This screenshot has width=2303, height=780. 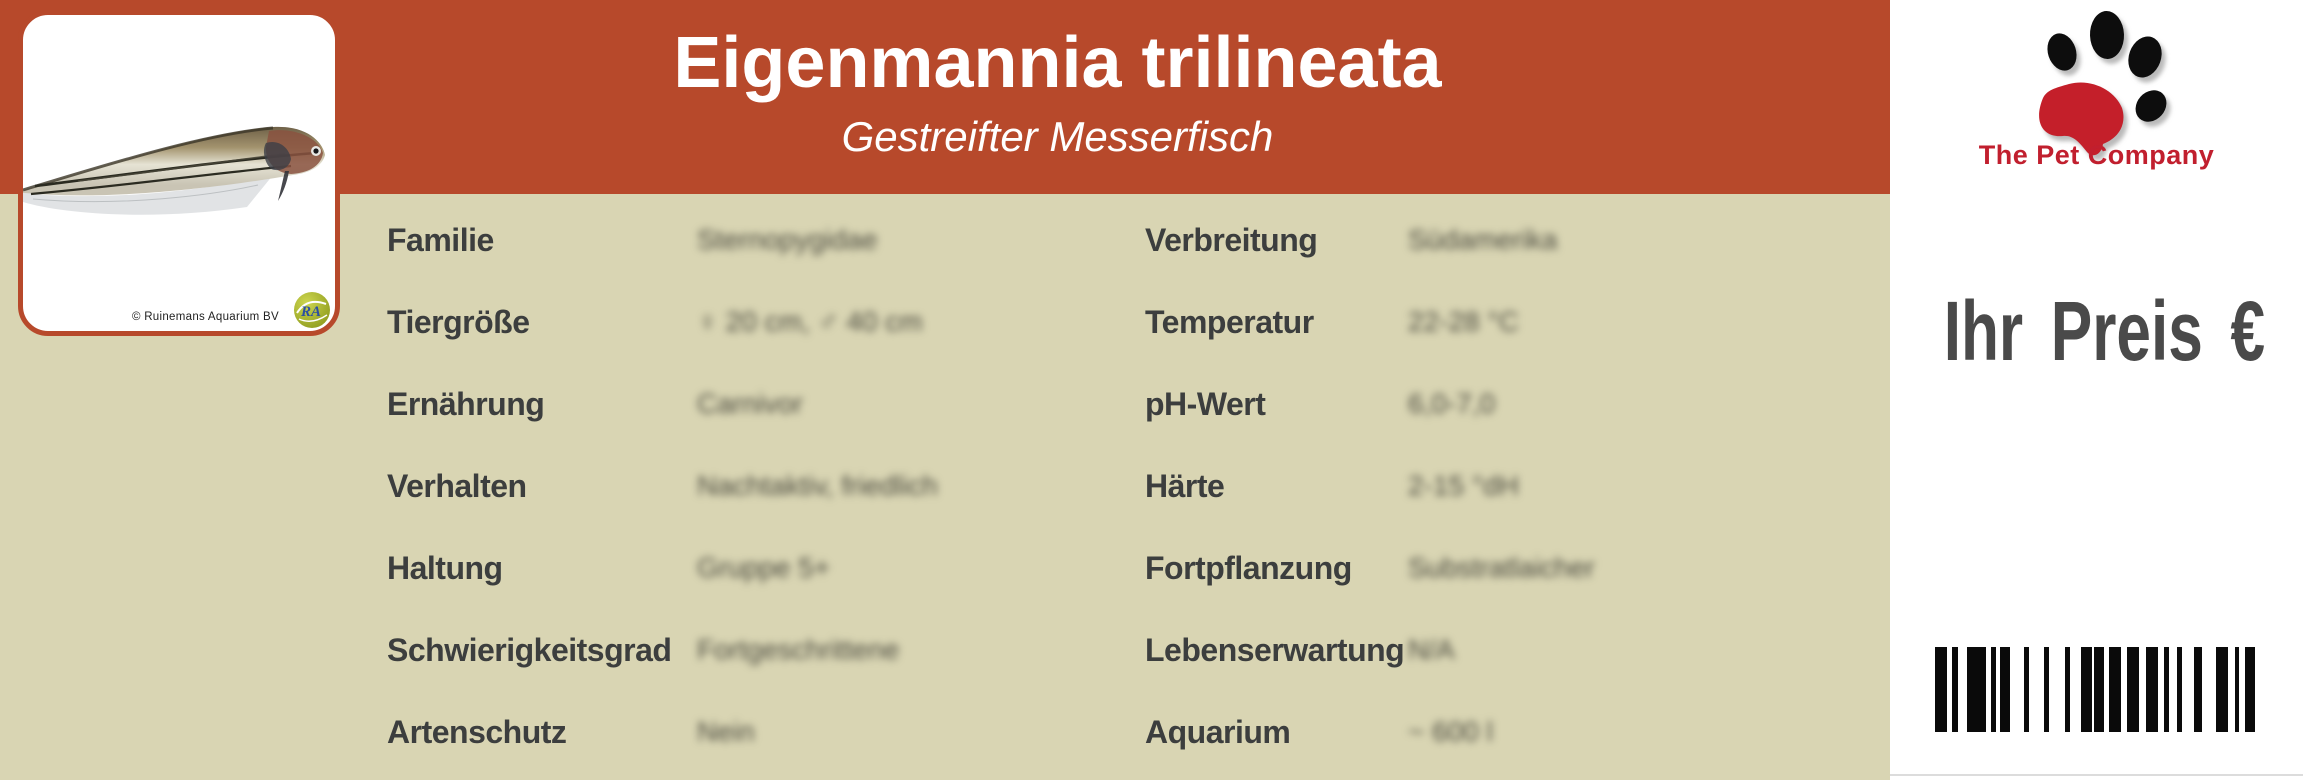 What do you see at coordinates (1218, 732) in the screenshot?
I see `spec-label: Aquarium` at bounding box center [1218, 732].